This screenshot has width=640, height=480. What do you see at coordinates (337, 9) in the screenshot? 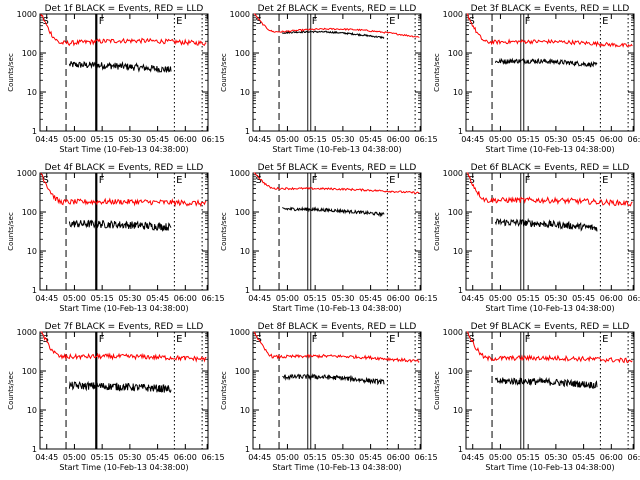
I see `panel-title: Det 2f BLACK = Events, RED = LLD` at bounding box center [337, 9].